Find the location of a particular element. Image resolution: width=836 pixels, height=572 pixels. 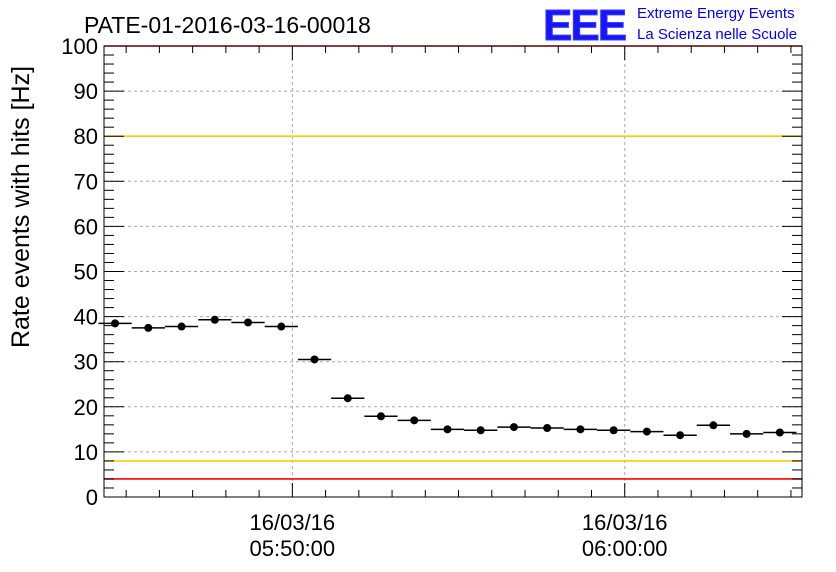

chart-title: PATE-01-2016-03-16-00018 is located at coordinates (227, 25).